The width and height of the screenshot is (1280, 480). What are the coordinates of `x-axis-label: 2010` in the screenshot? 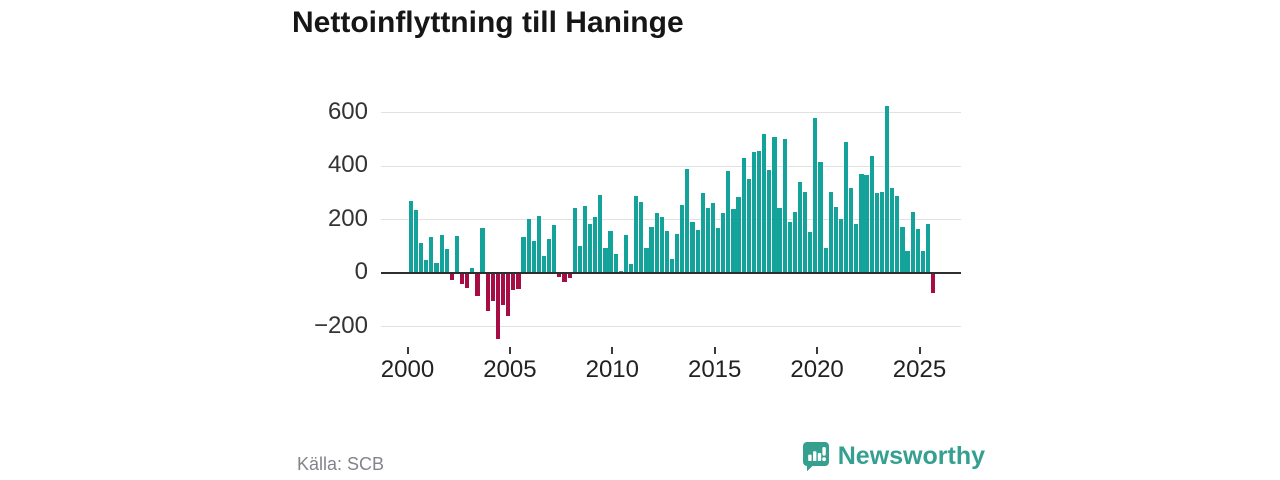 It's located at (612, 369).